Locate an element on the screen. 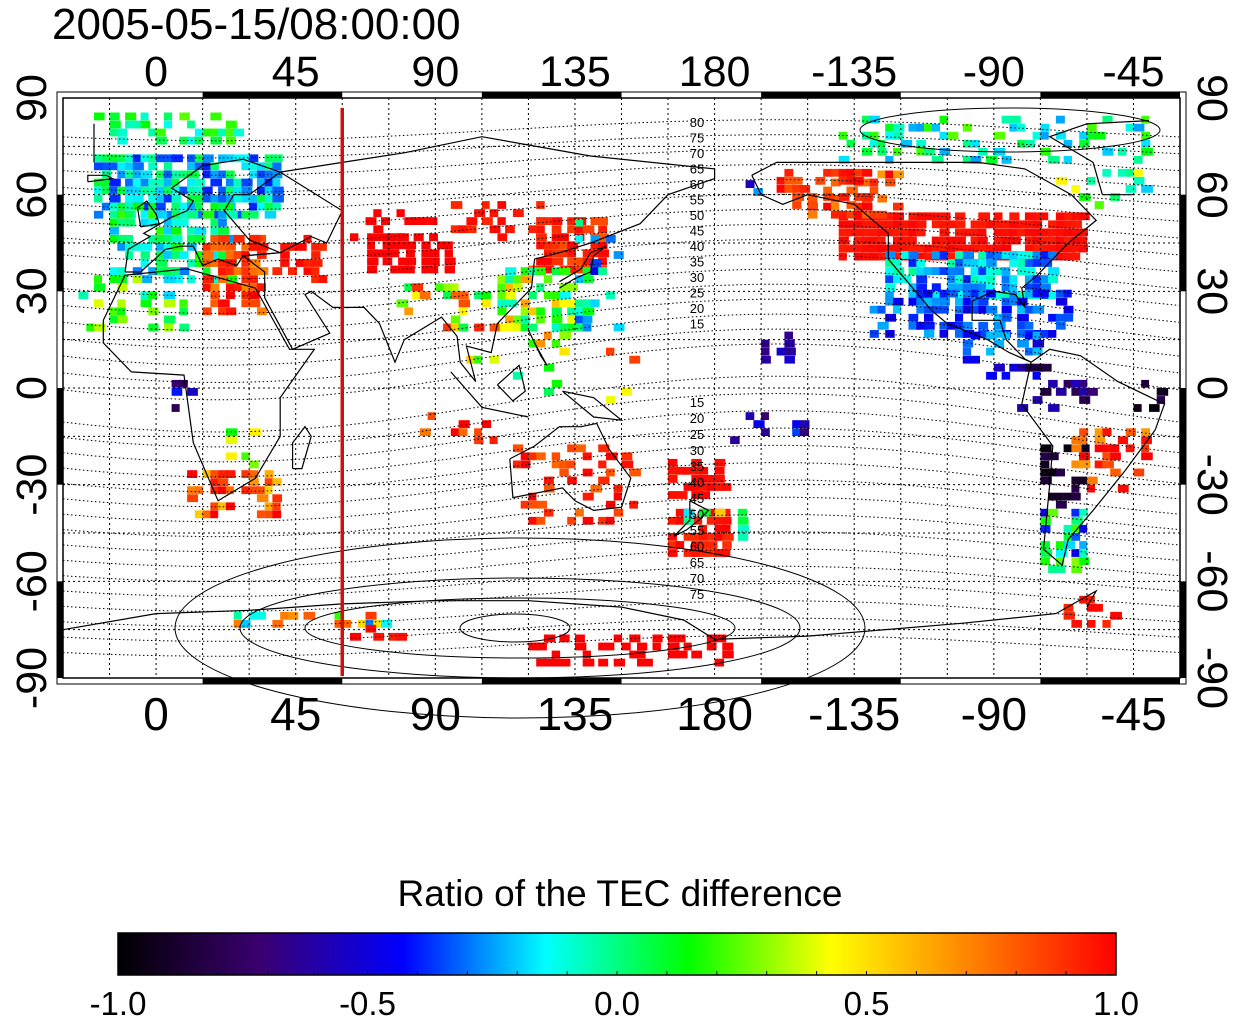  top-lon-tick-label: 90 is located at coordinates (435, 72).